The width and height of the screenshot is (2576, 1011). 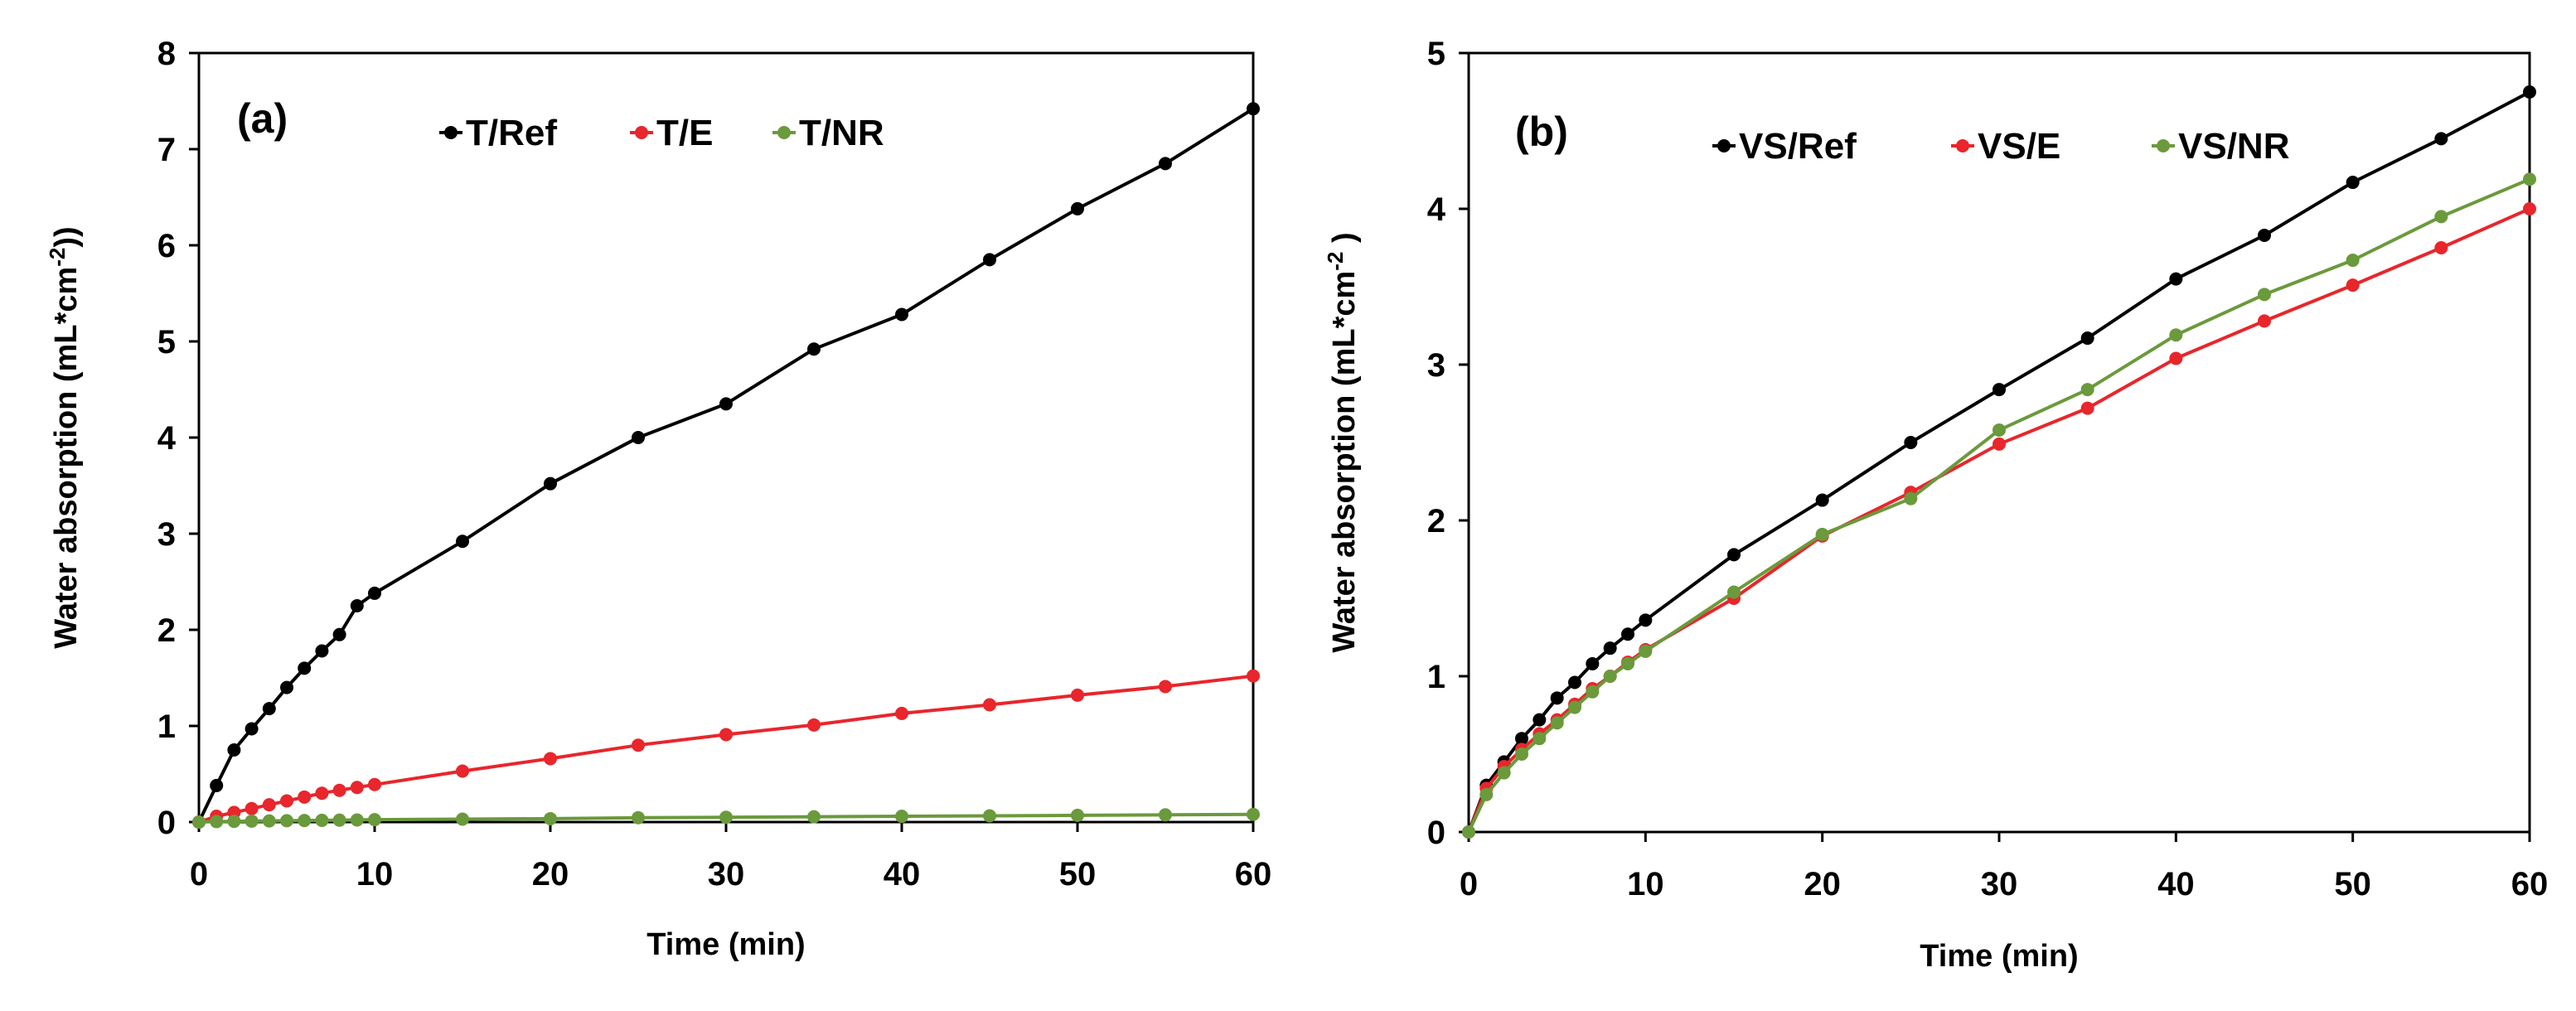 I want to click on legend-label: T/E, so click(x=684, y=133).